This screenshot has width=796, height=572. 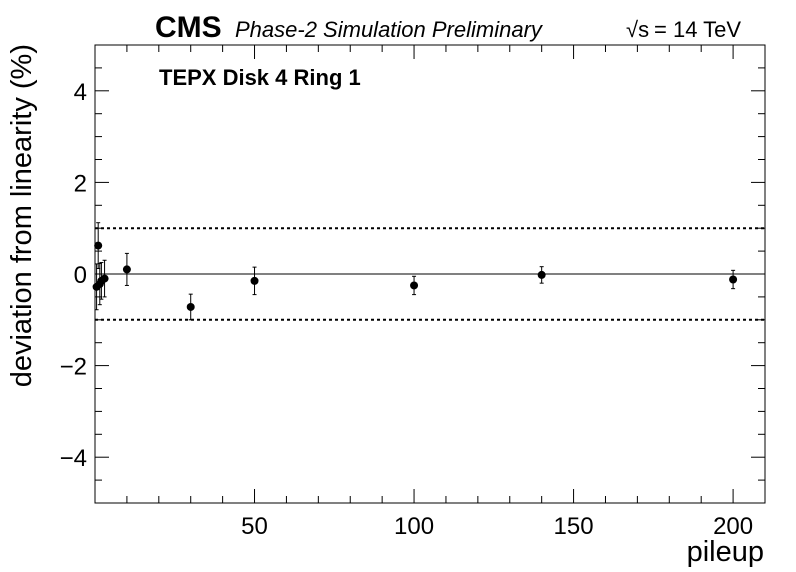 I want to click on y-tick-label: 4, so click(x=80, y=92).